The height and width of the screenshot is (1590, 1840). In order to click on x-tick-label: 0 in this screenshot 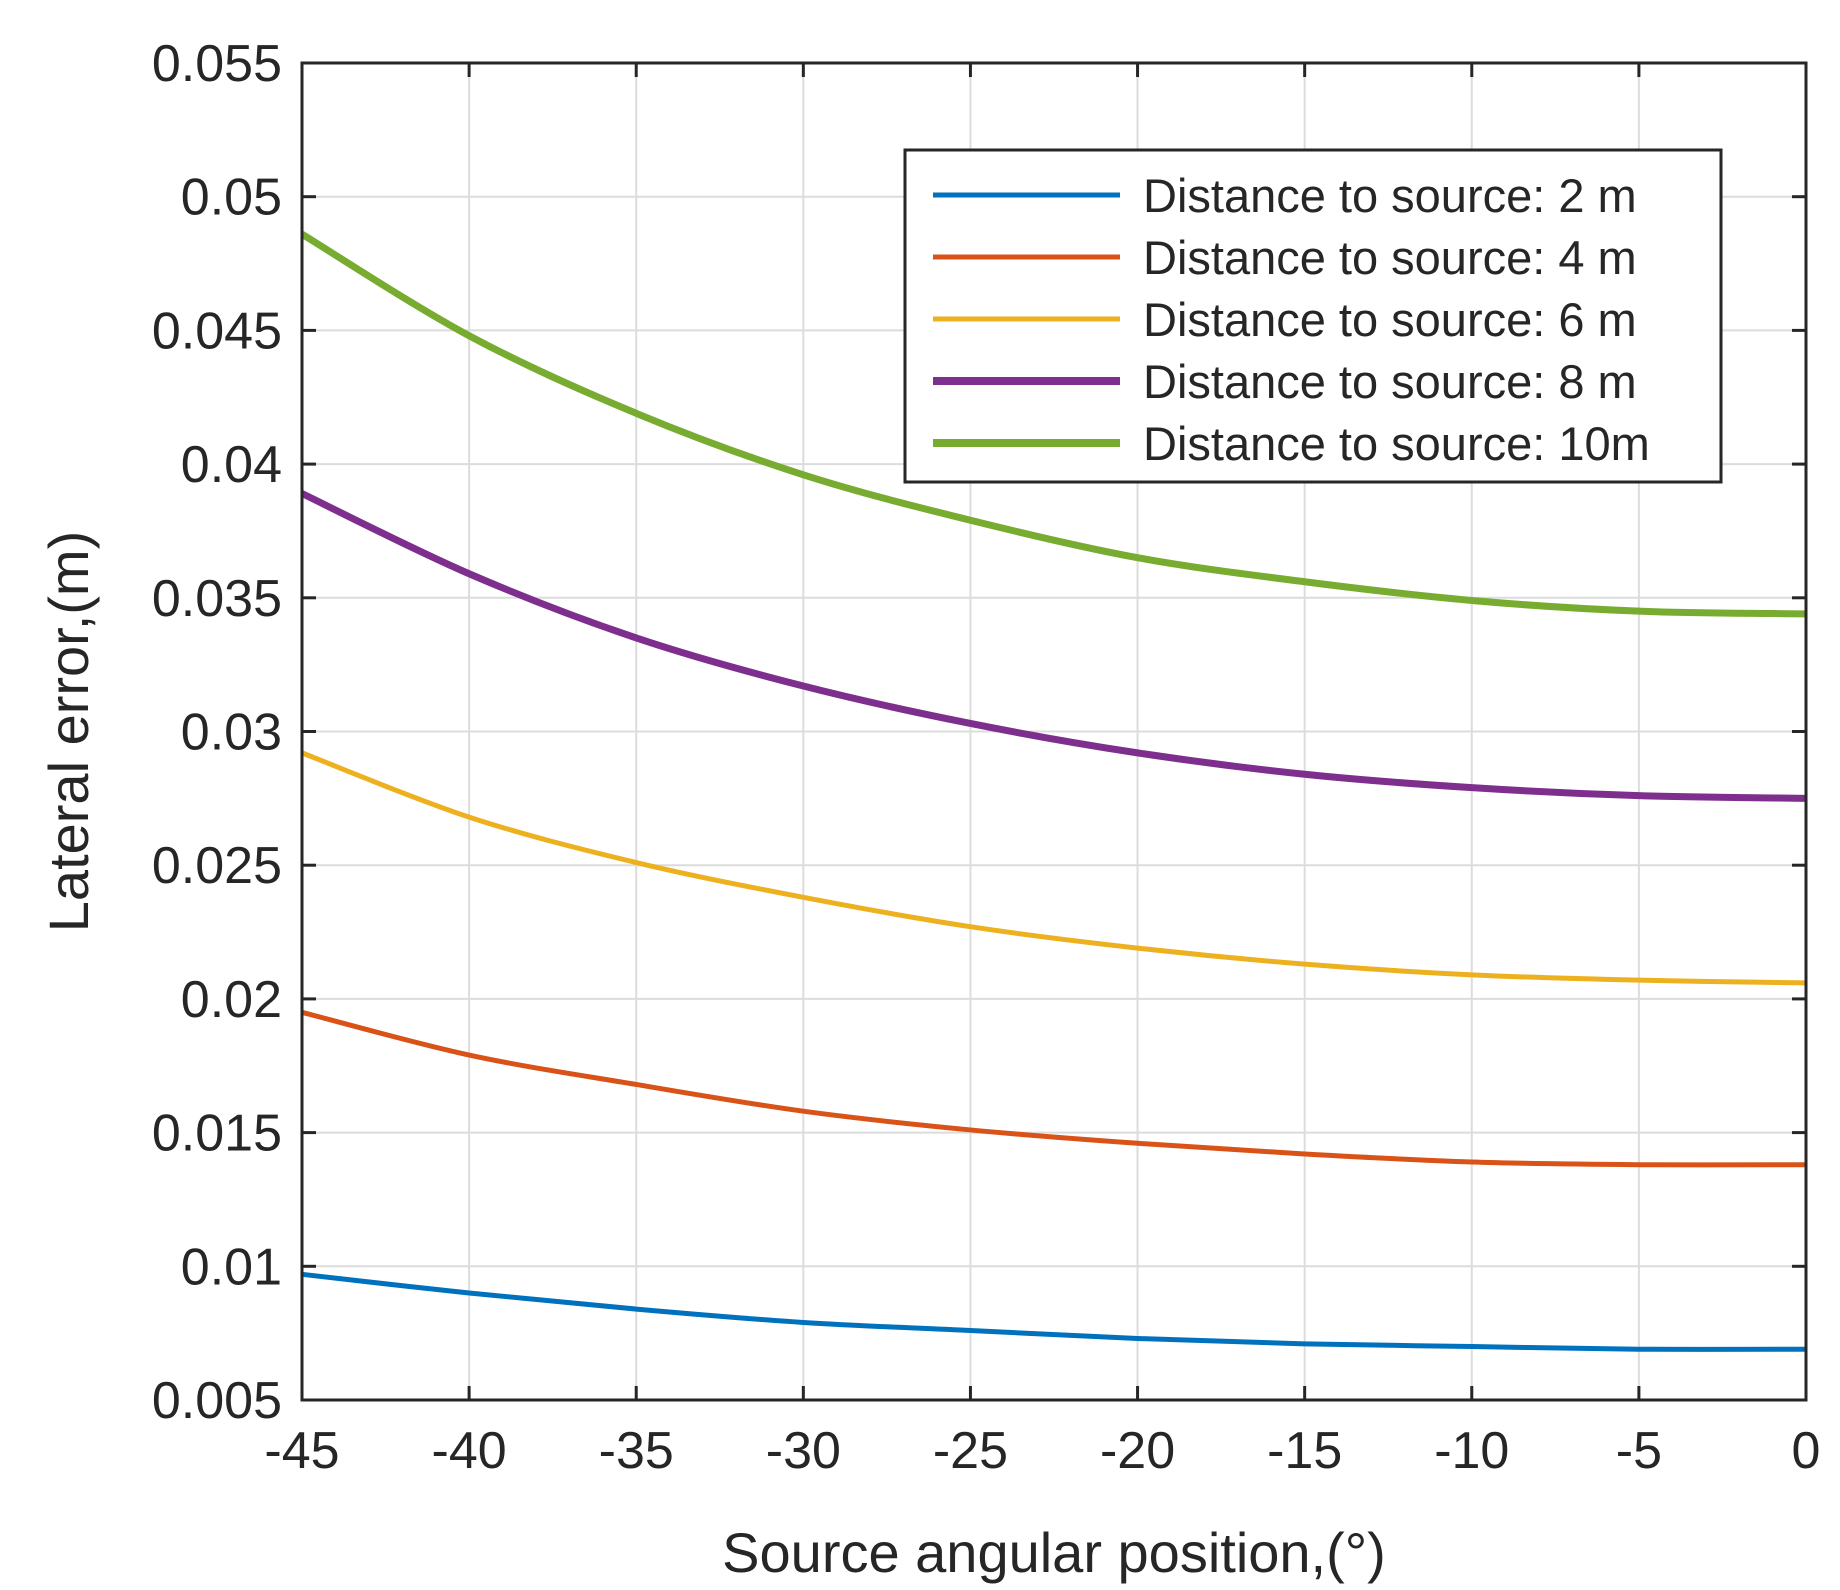, I will do `click(1806, 1451)`.